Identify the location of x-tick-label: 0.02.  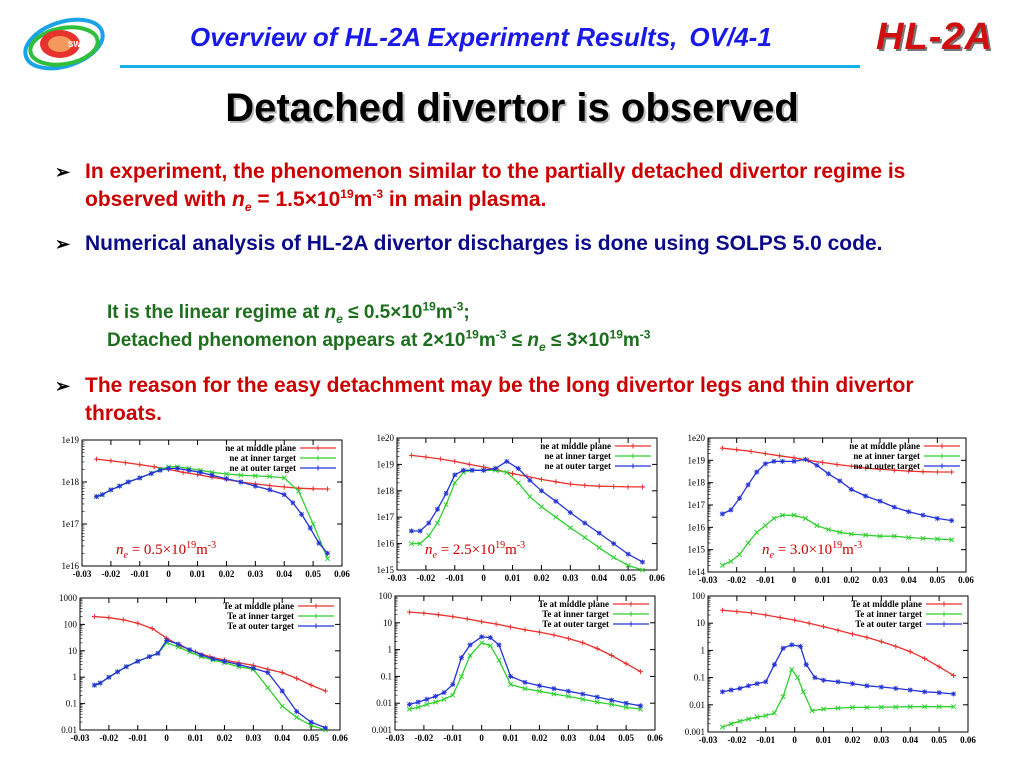
(851, 580).